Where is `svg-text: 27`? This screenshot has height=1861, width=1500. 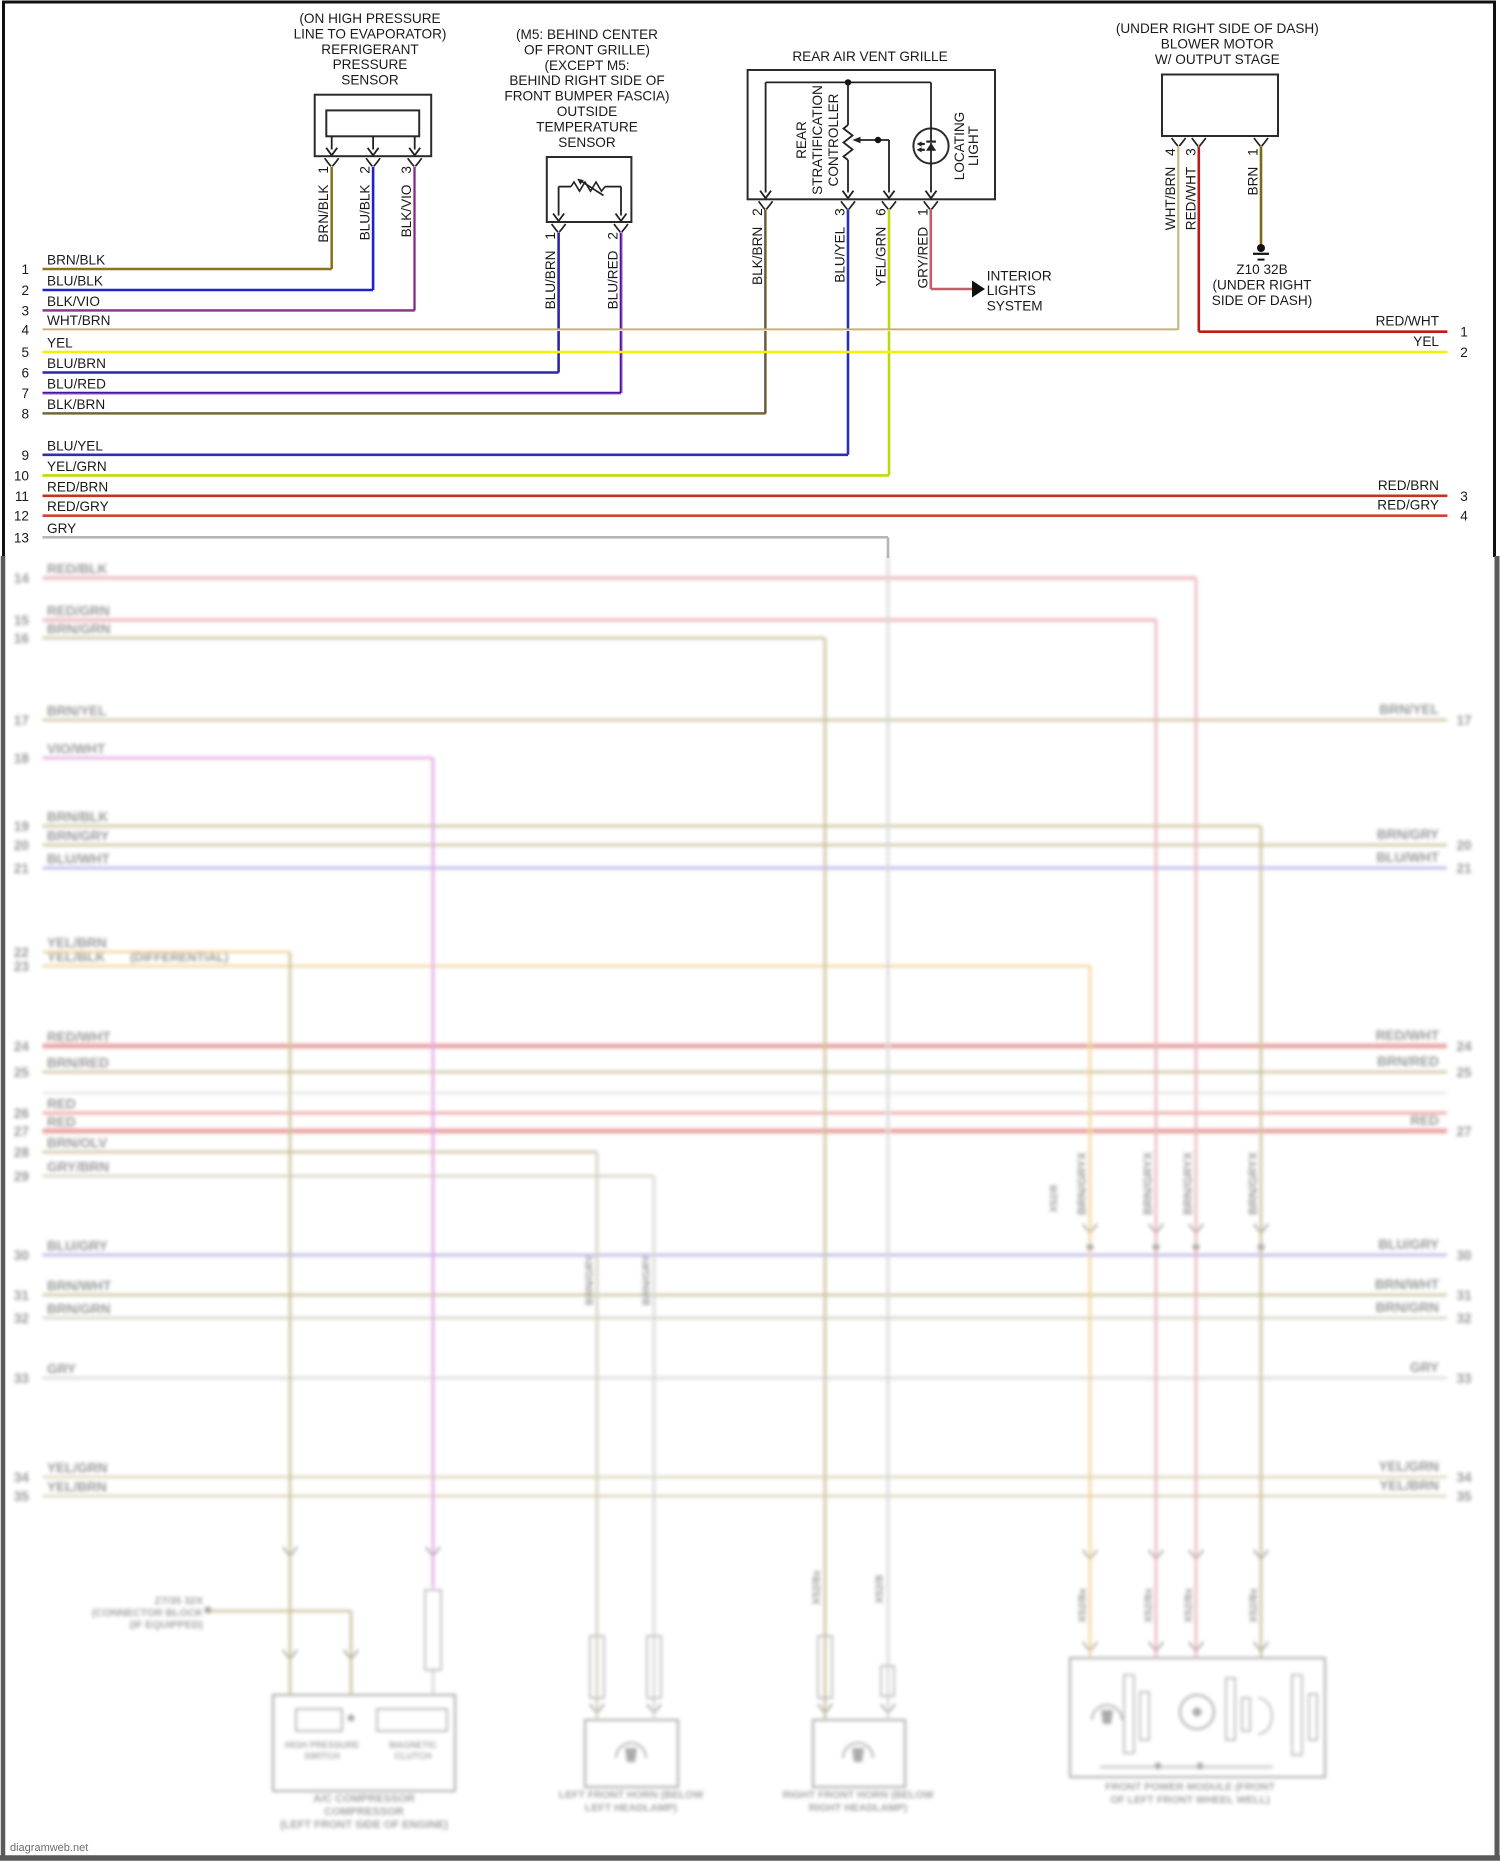 svg-text: 27 is located at coordinates (1463, 1131).